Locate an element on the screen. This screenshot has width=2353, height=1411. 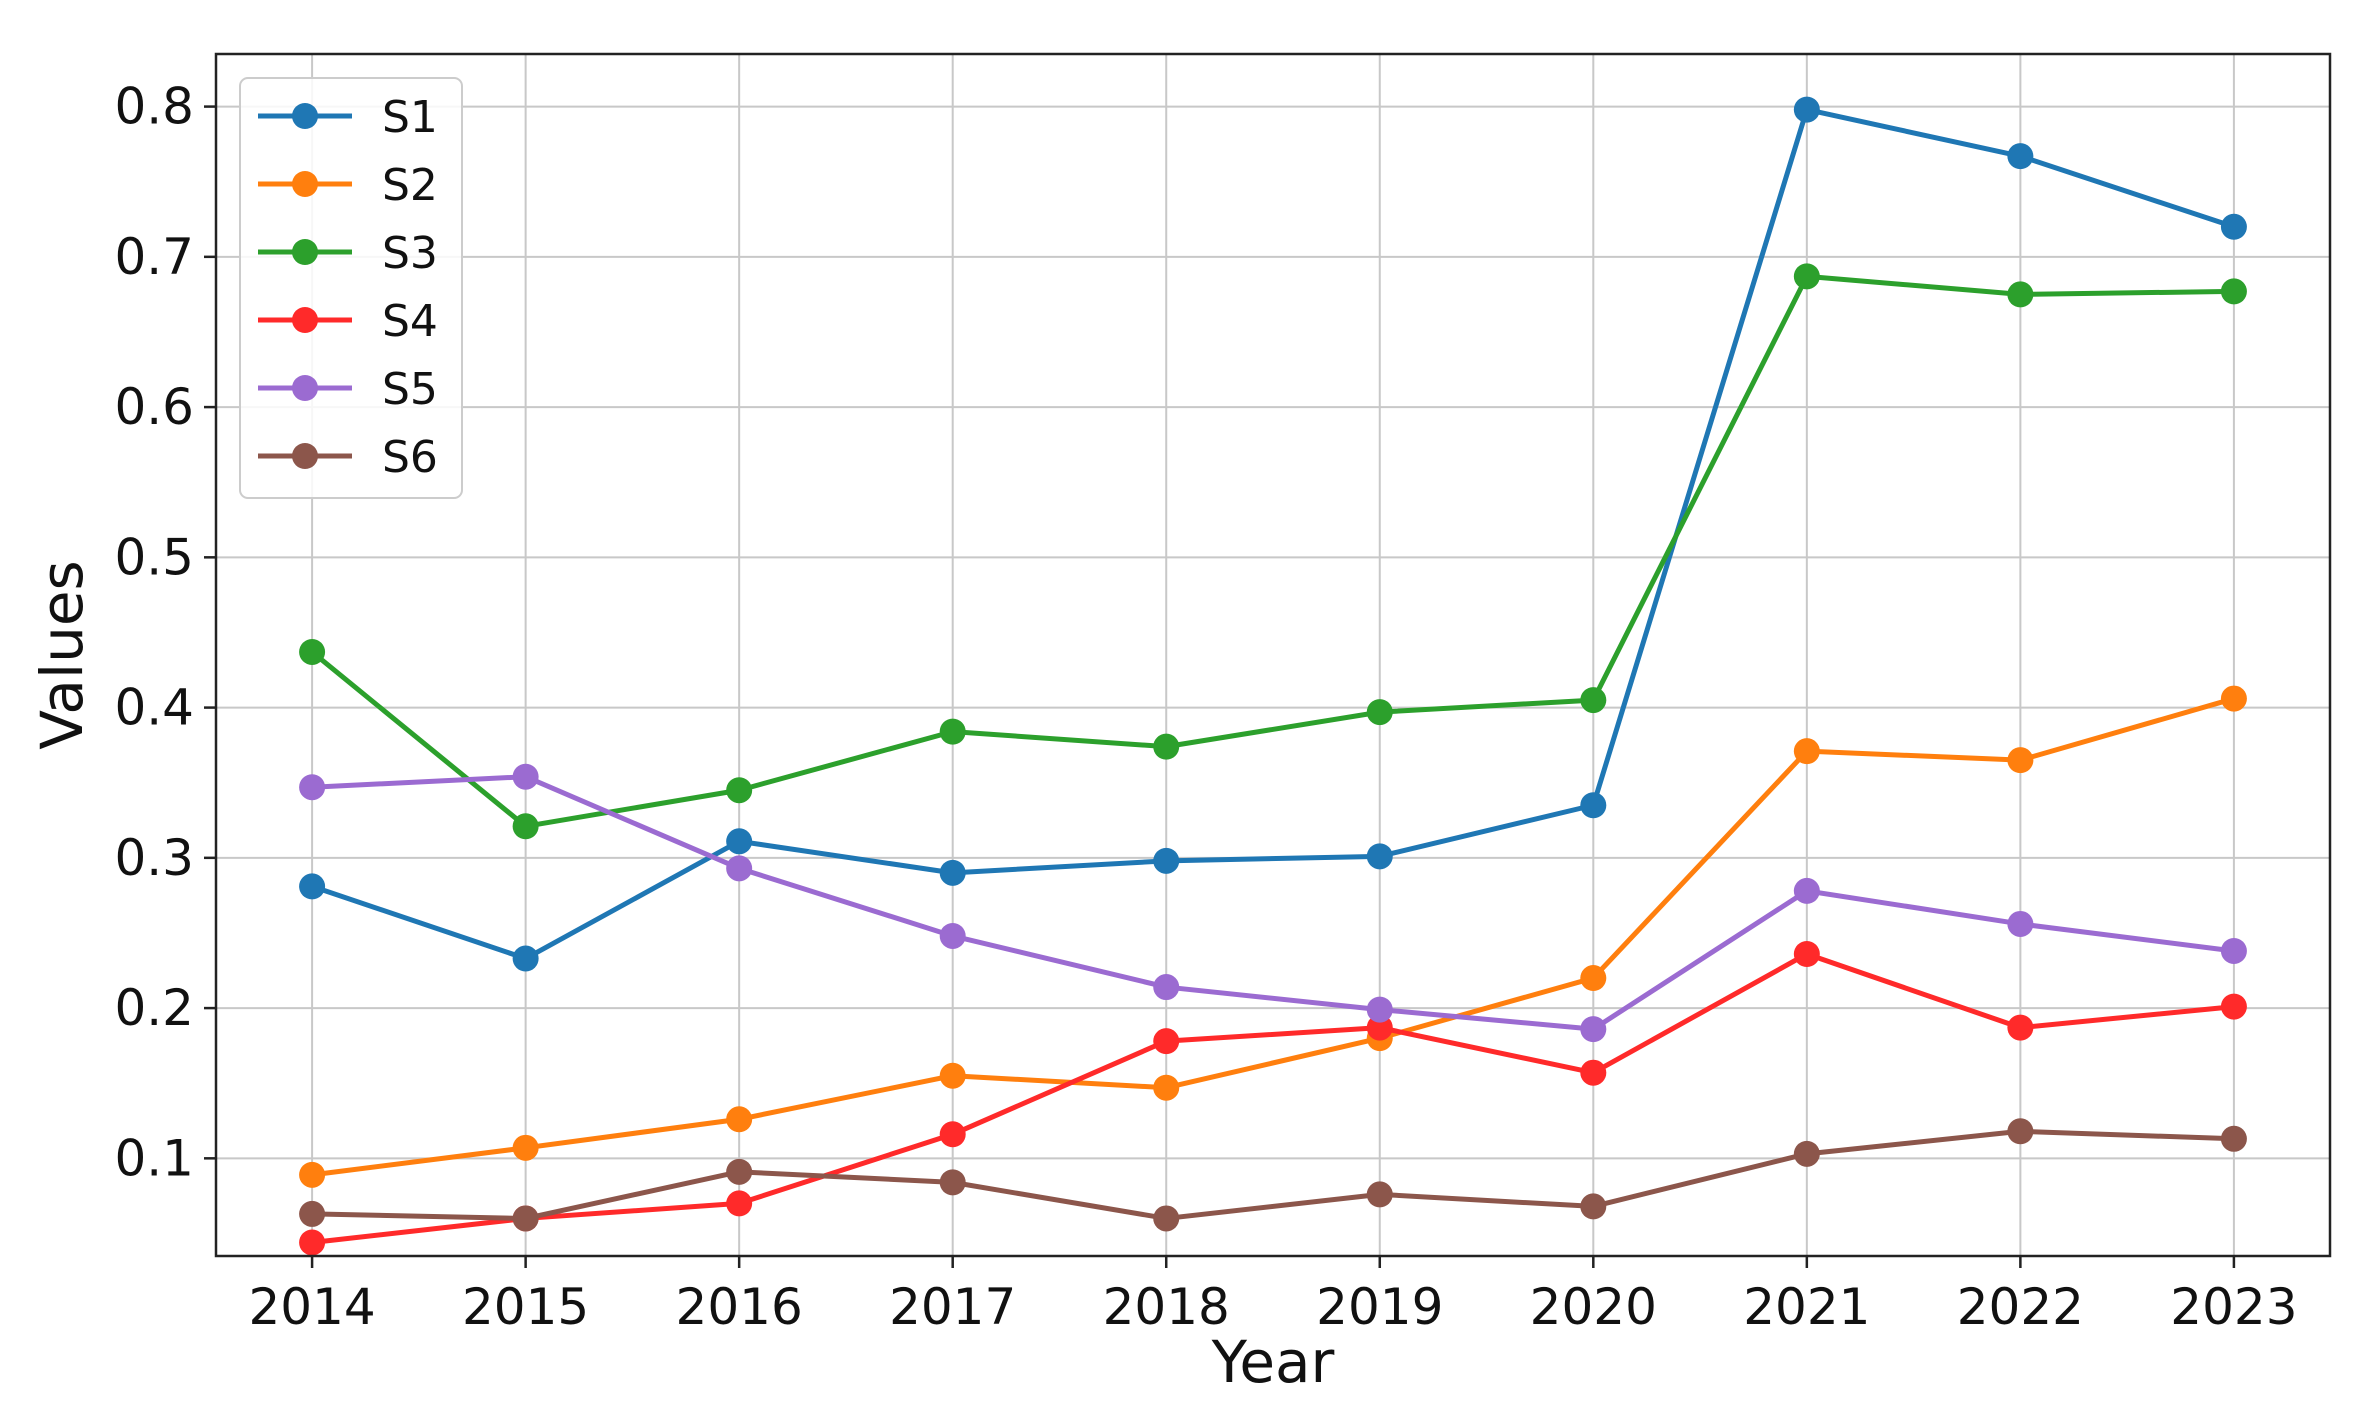
x-tick-label: 2022 is located at coordinates (2020, 1307).